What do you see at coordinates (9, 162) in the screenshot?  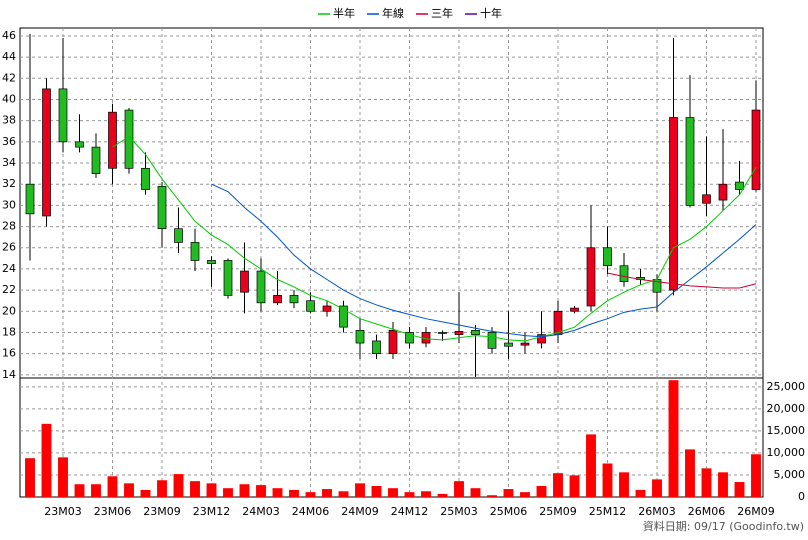 I see `y-tick-label: 34` at bounding box center [9, 162].